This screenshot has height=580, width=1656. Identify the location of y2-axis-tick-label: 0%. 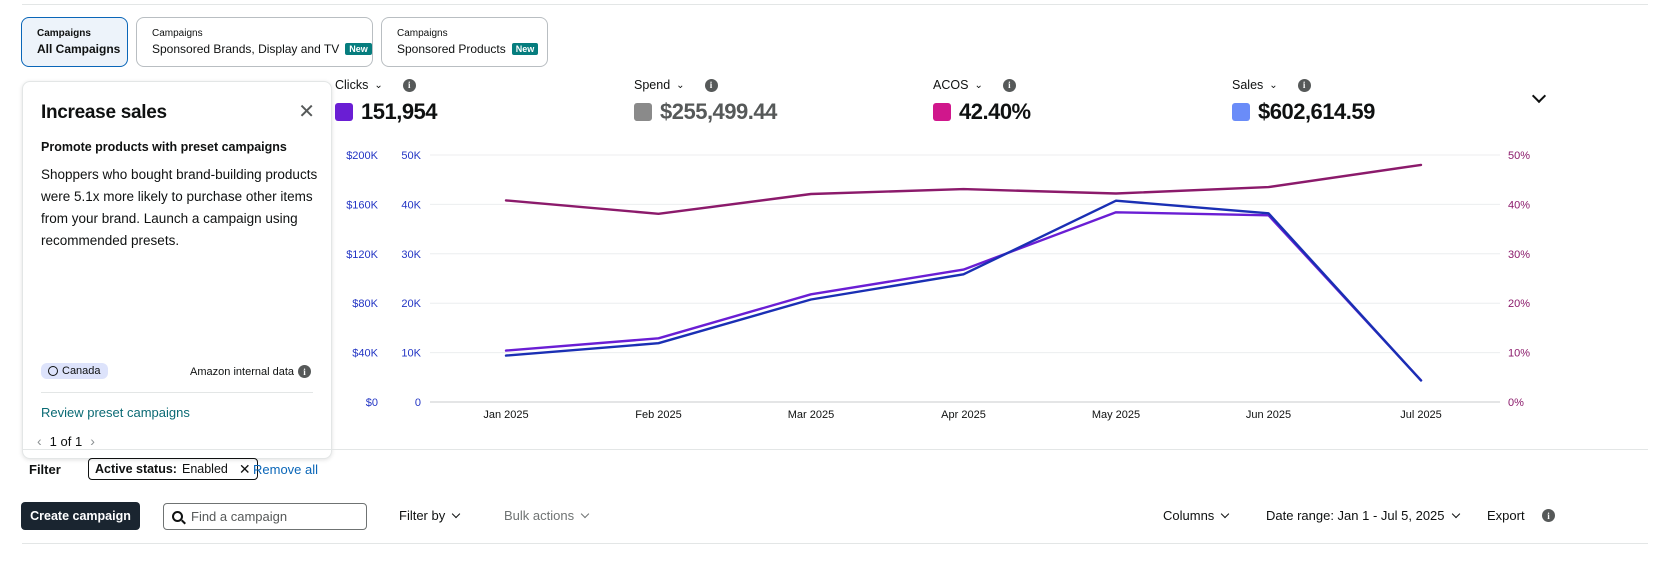
(1516, 403).